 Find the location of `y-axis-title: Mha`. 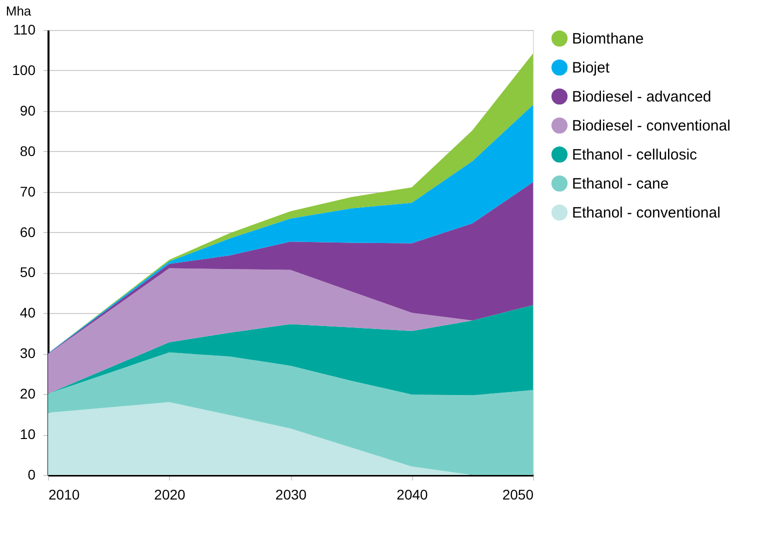

y-axis-title: Mha is located at coordinates (19, 11).